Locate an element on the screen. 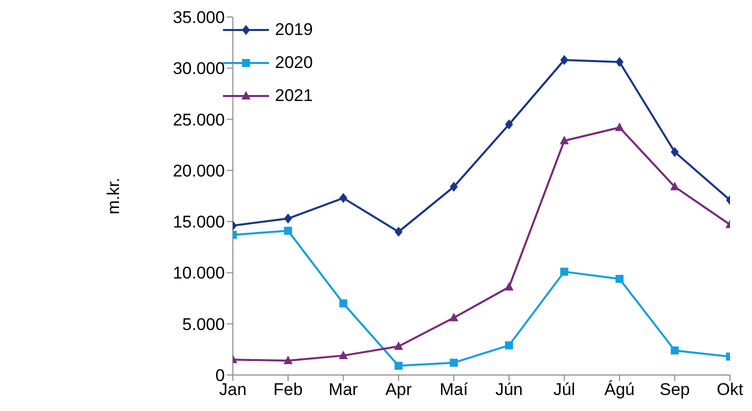 Image resolution: width=752 pixels, height=411 pixels. x-tick-label: Apr is located at coordinates (398, 390).